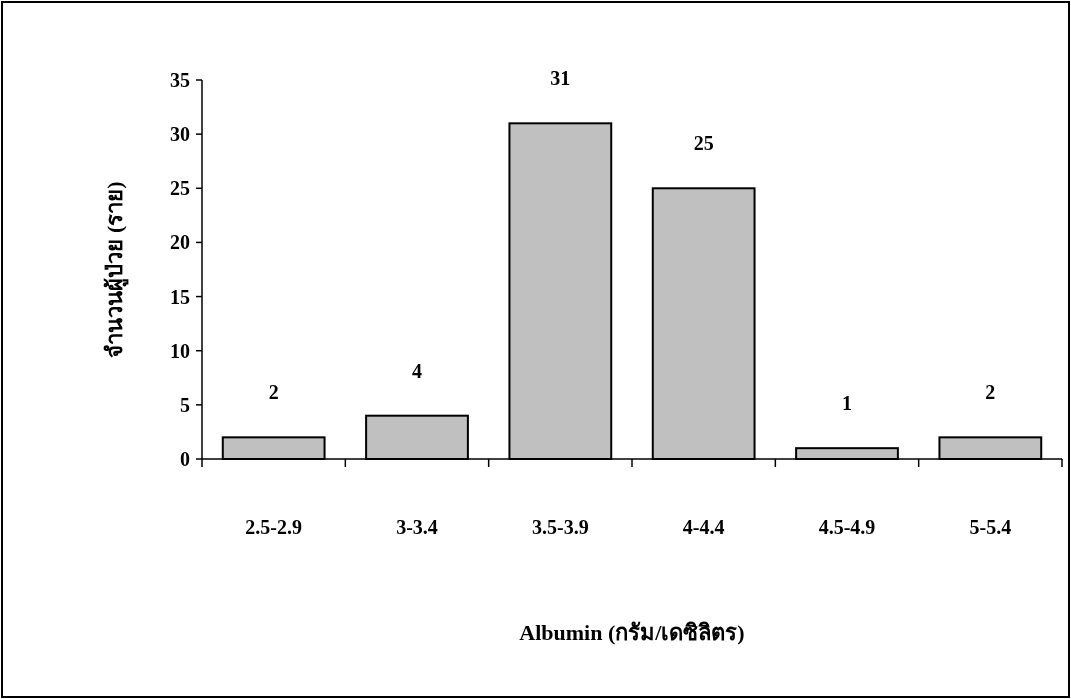  I want to click on x-tick-label: 5-5.4, so click(990, 527).